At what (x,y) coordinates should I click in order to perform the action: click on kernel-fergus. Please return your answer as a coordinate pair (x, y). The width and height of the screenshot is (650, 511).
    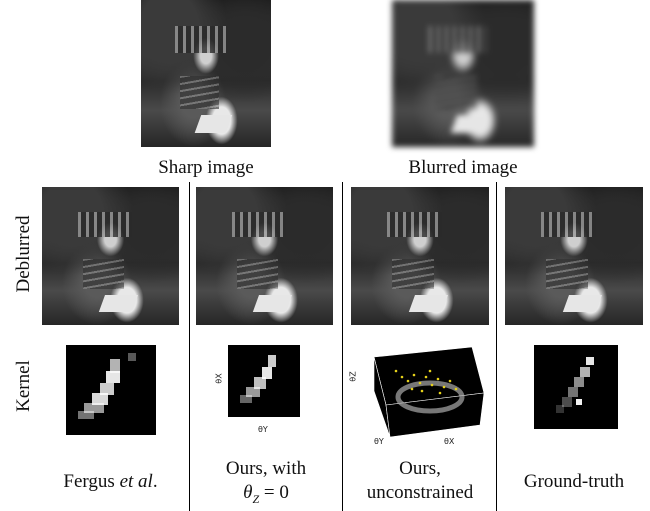
    Looking at the image, I should click on (111, 390).